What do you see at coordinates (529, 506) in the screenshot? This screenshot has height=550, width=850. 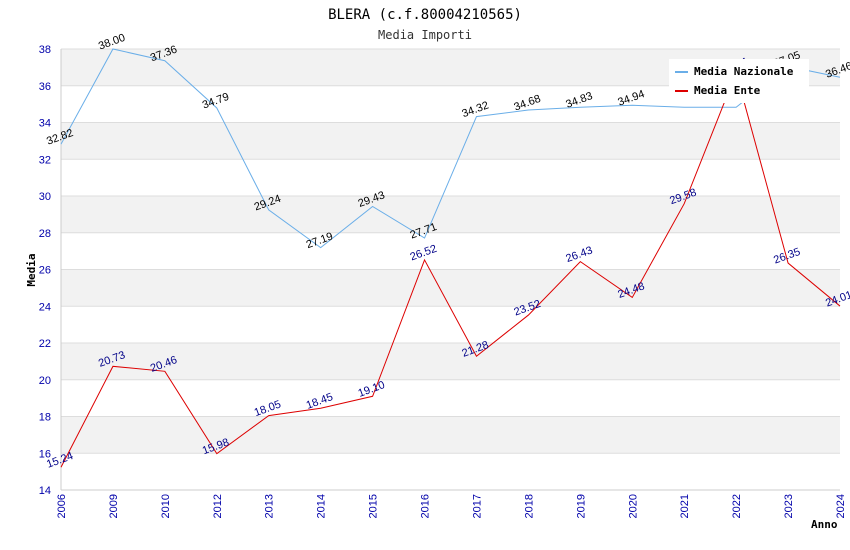 I see `x-tick-label: 2018` at bounding box center [529, 506].